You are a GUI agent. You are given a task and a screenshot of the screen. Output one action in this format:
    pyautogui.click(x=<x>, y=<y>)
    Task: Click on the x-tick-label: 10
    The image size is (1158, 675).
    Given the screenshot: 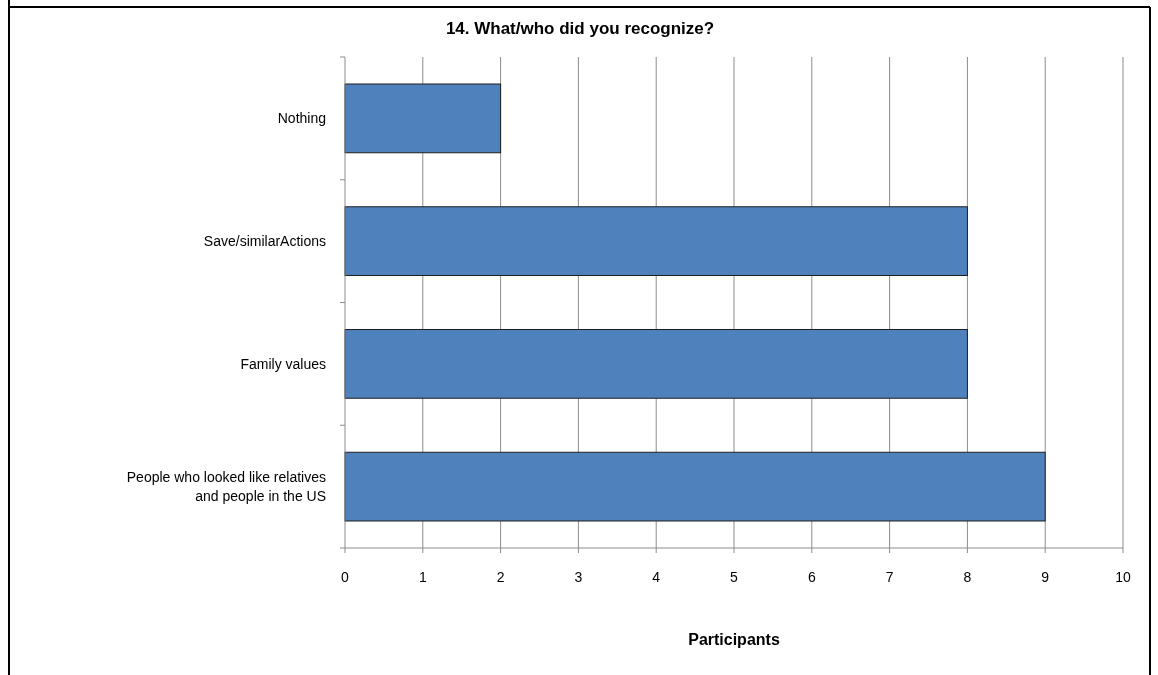 What is the action you would take?
    pyautogui.click(x=1123, y=577)
    